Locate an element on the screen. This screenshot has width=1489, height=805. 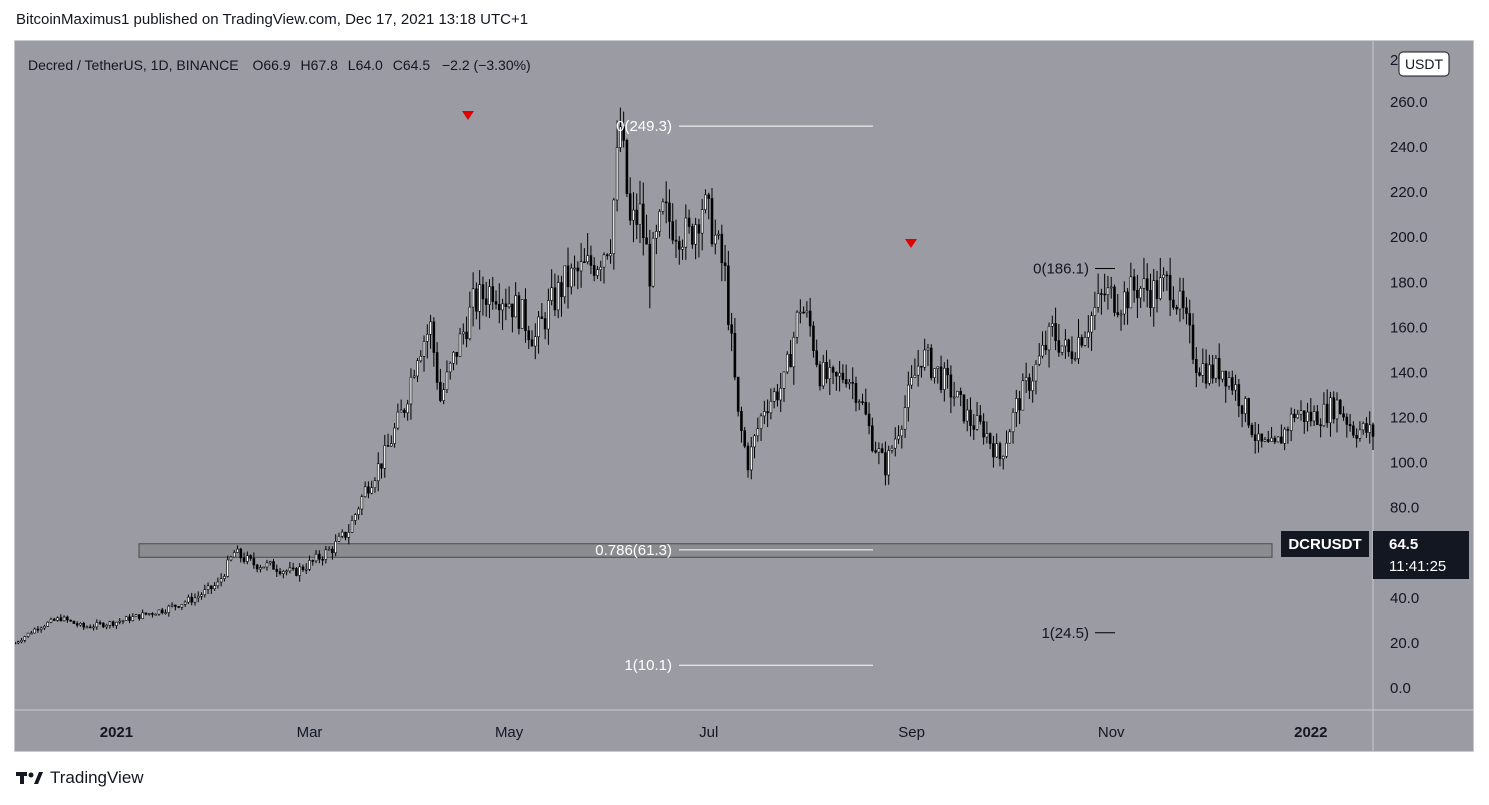
tag-price-bg is located at coordinates (1421, 555).